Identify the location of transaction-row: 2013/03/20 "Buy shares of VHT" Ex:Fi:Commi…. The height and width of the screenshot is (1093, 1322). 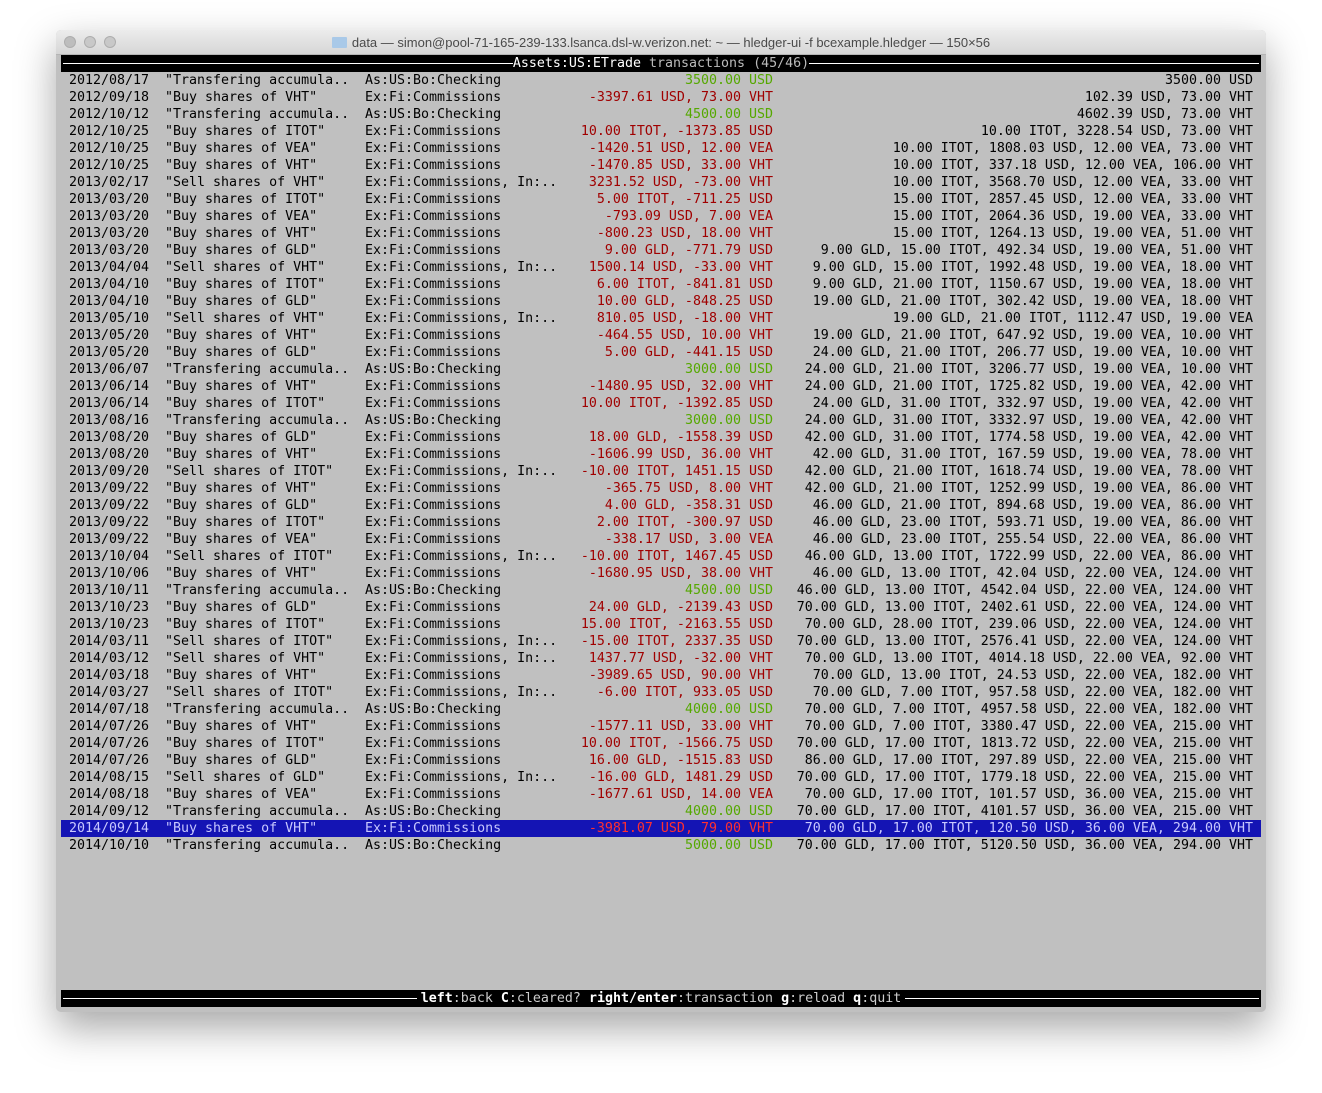
(661, 233).